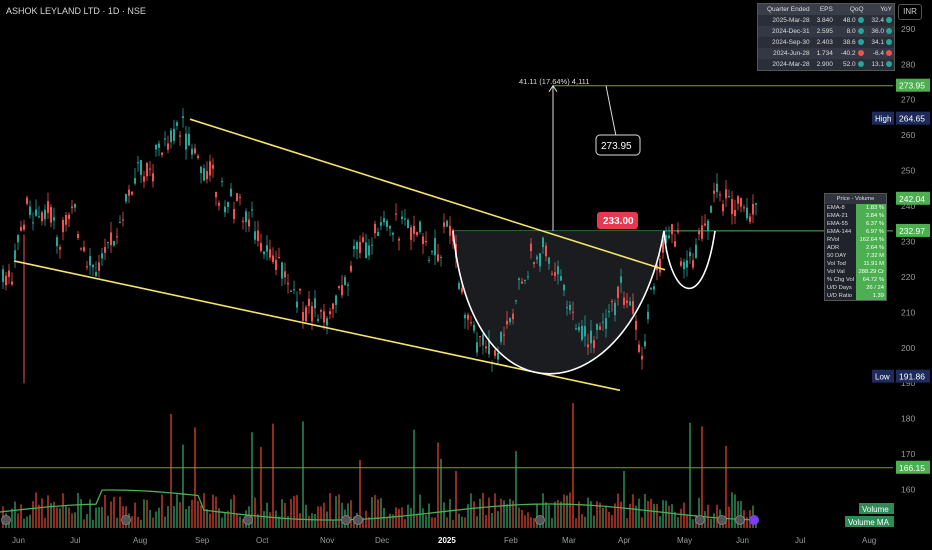 The height and width of the screenshot is (550, 932). What do you see at coordinates (877, 20) in the screenshot?
I see `eps-value: 32.4` at bounding box center [877, 20].